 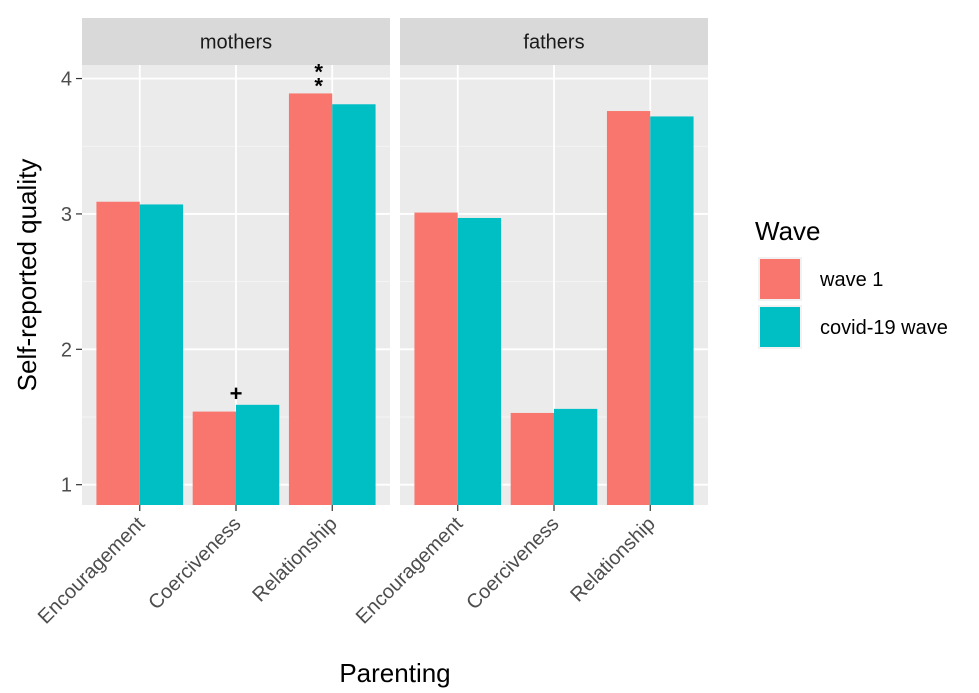 I want to click on y-tick-label: 4, so click(x=66, y=80).